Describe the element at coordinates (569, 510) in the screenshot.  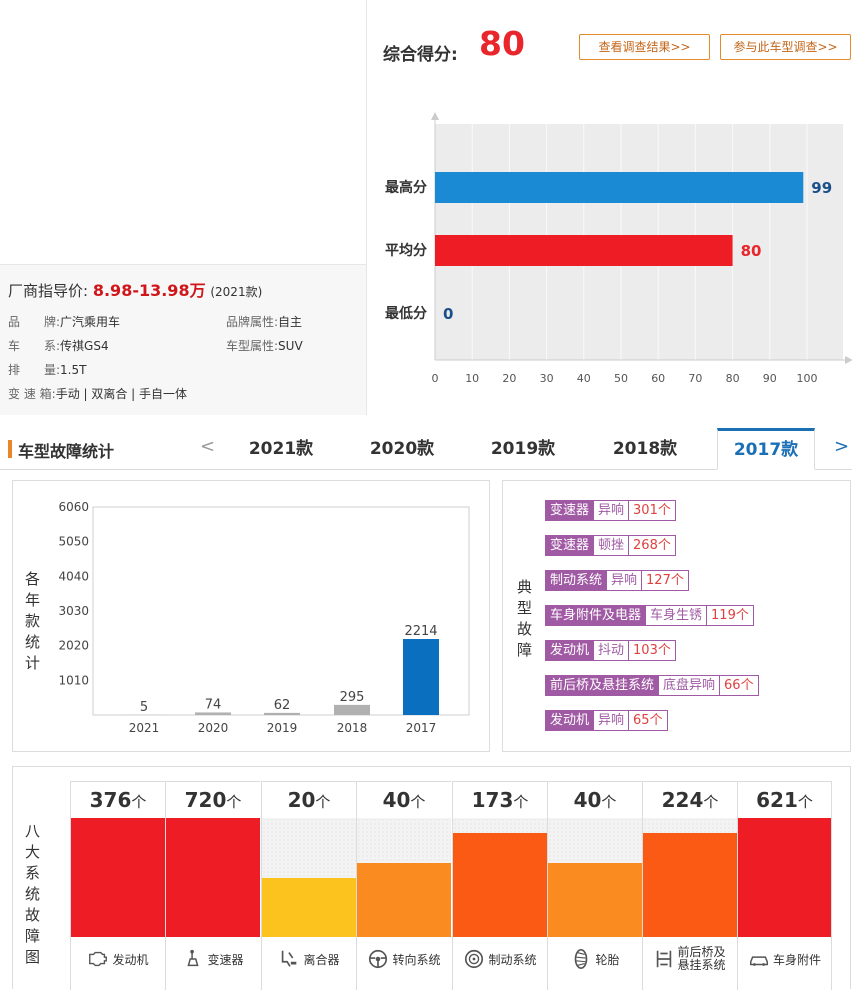
I see `fault-system-tag: 变速器` at that location.